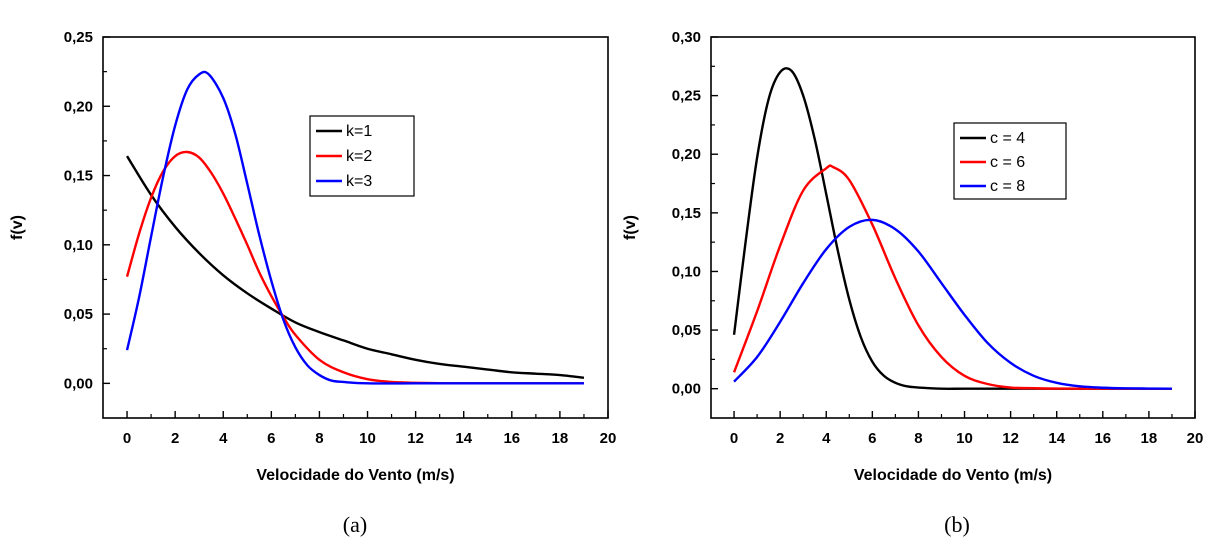  Describe the element at coordinates (686, 37) in the screenshot. I see `y-tick-label: 0,30` at that location.